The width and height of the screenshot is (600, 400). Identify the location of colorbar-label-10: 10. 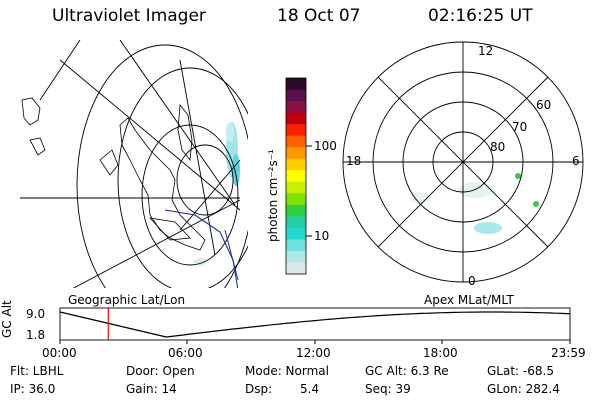
(322, 236).